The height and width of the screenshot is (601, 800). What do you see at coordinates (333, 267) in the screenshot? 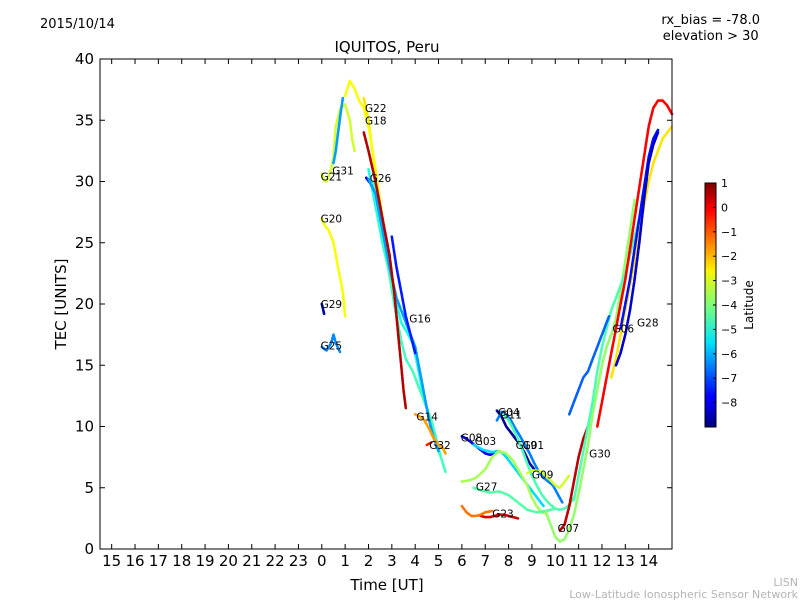
I see `series-trace-g20` at bounding box center [333, 267].